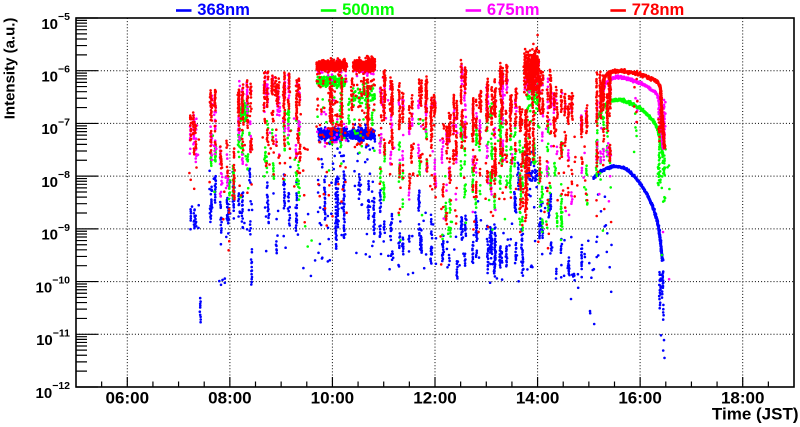 The width and height of the screenshot is (800, 427). Describe the element at coordinates (10, 69) in the screenshot. I see `svg-text: Intensity (a.u.)` at that location.